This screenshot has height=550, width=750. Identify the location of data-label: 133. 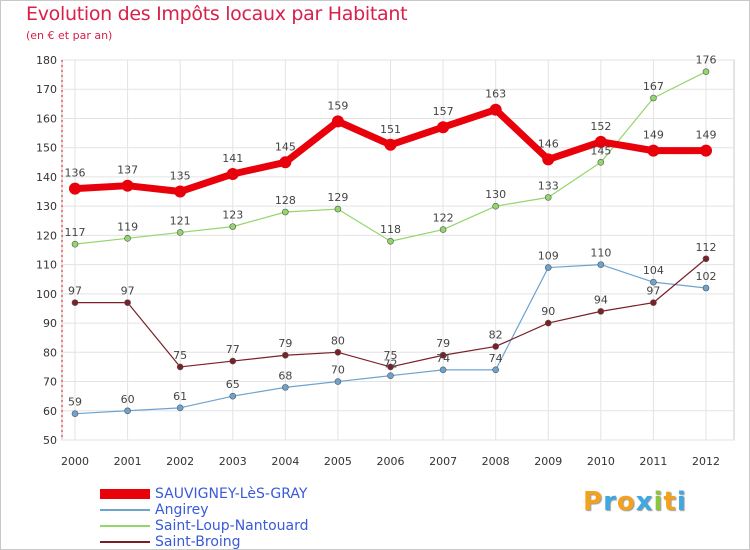
(548, 185).